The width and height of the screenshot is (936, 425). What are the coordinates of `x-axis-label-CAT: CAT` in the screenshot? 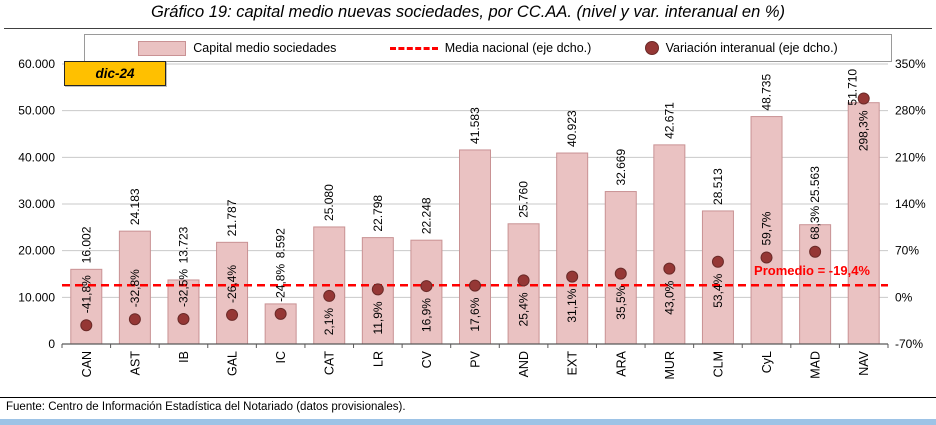 It's located at (330, 363).